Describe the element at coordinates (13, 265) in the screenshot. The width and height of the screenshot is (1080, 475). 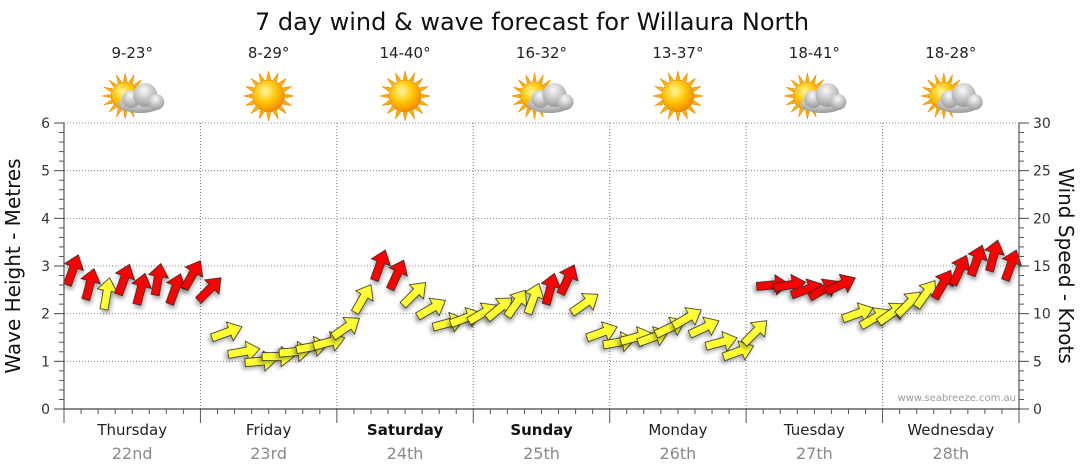
I see `left-axis-label: Wave Height - Metres` at that location.